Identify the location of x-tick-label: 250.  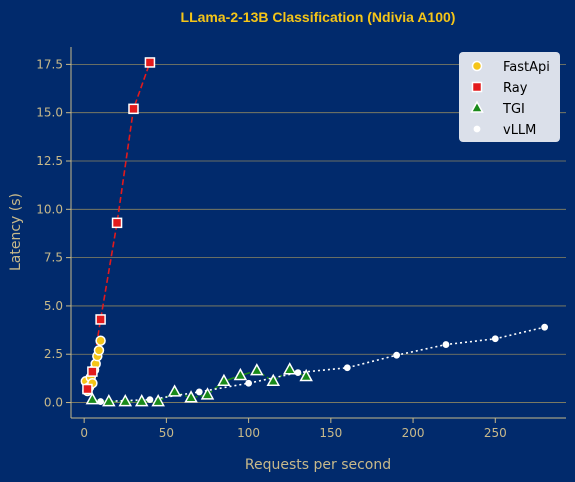
(495, 433).